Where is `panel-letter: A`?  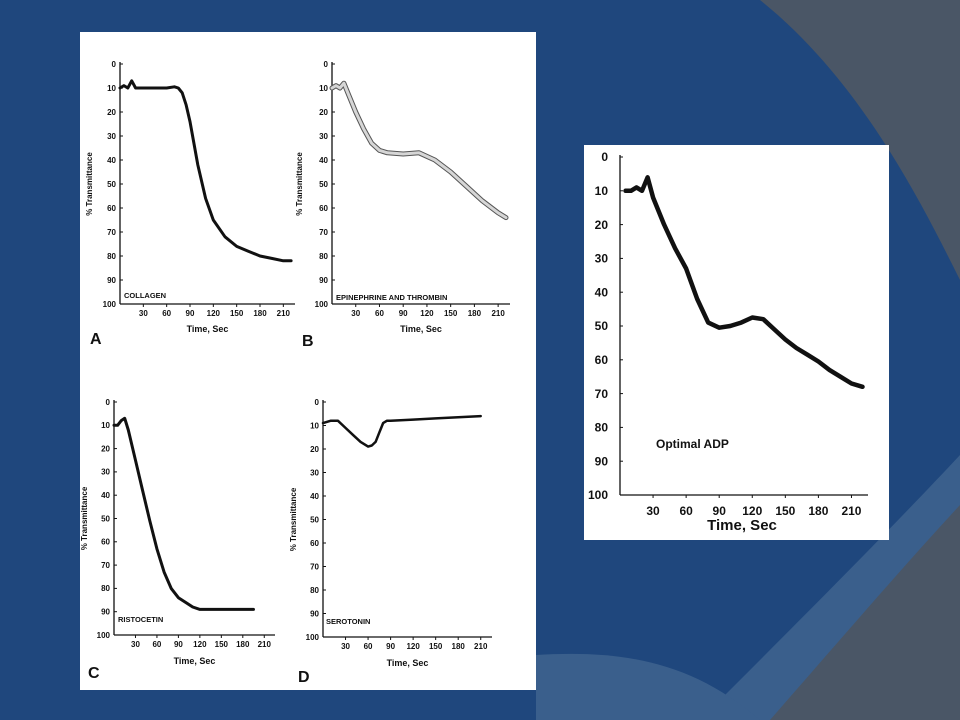
panel-letter: A is located at coordinates (96, 339).